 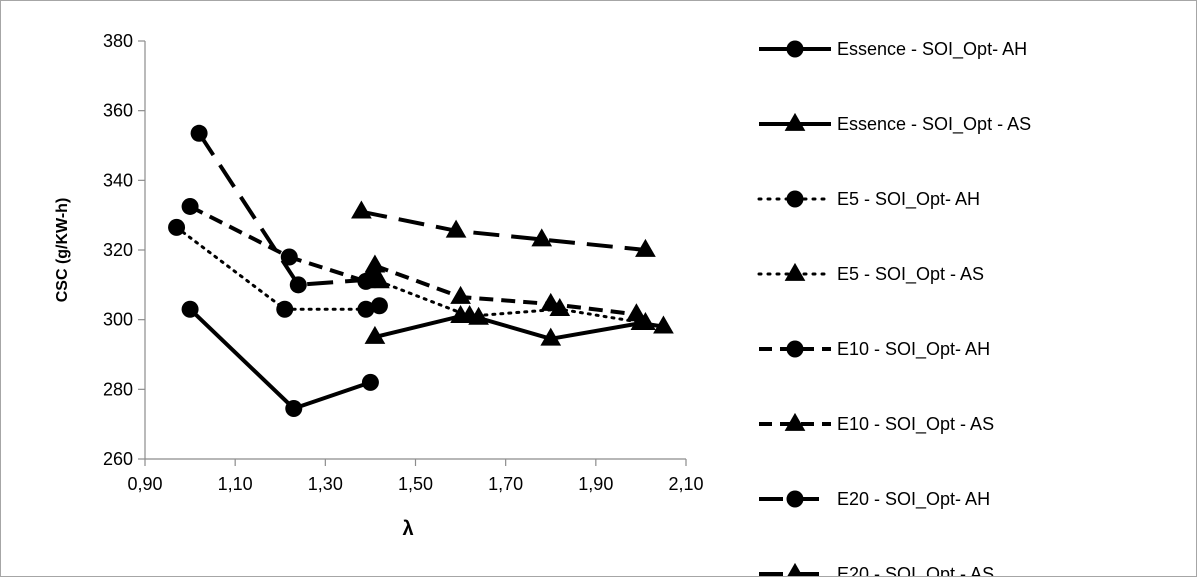 What do you see at coordinates (407, 529) in the screenshot?
I see `x-axis-title: λ` at bounding box center [407, 529].